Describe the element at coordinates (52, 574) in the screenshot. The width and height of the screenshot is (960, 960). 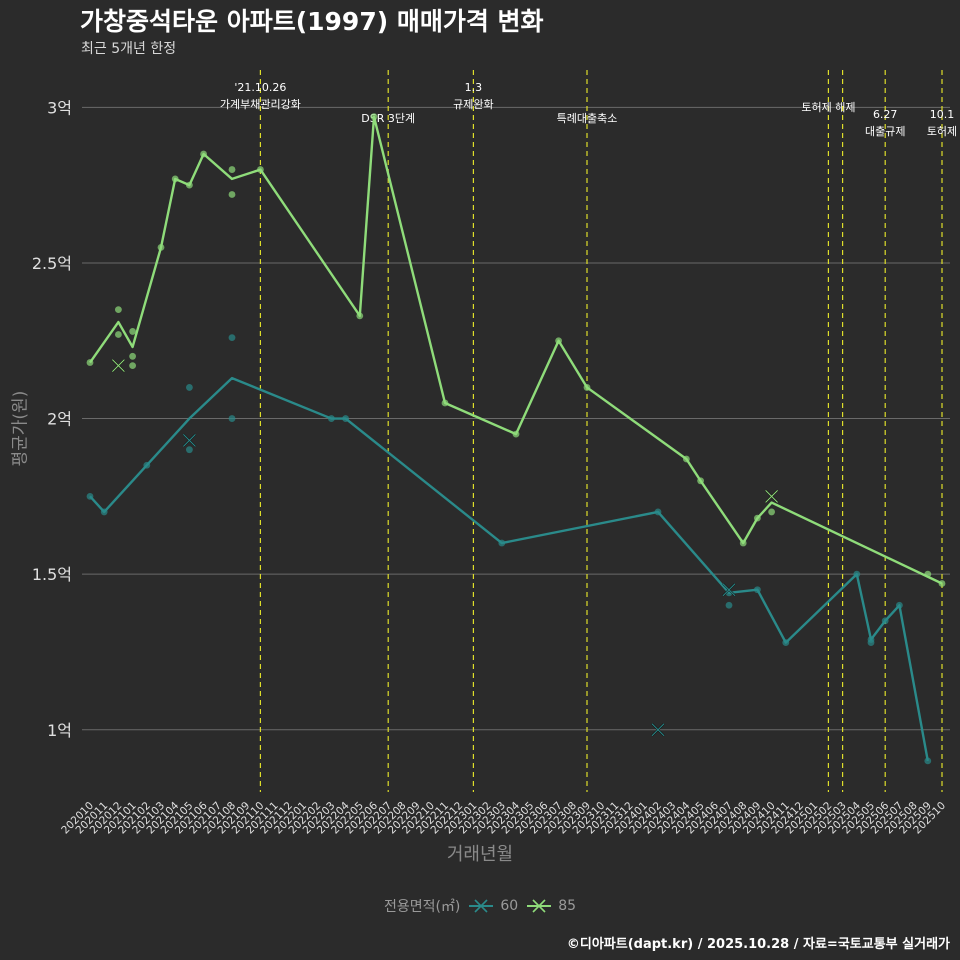
I see `y-tick-label: 1.5억` at that location.